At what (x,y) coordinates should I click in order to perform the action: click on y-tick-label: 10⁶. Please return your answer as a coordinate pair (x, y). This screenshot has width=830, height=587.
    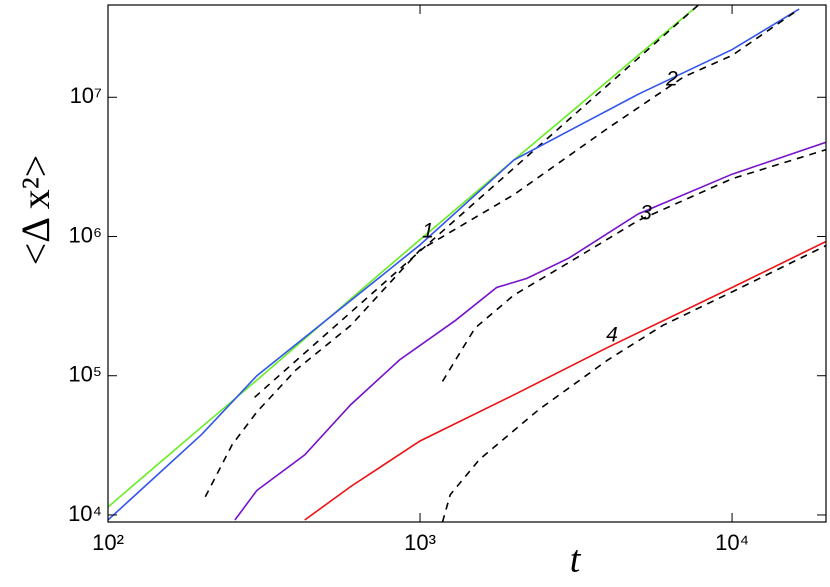
    Looking at the image, I should click on (85, 234).